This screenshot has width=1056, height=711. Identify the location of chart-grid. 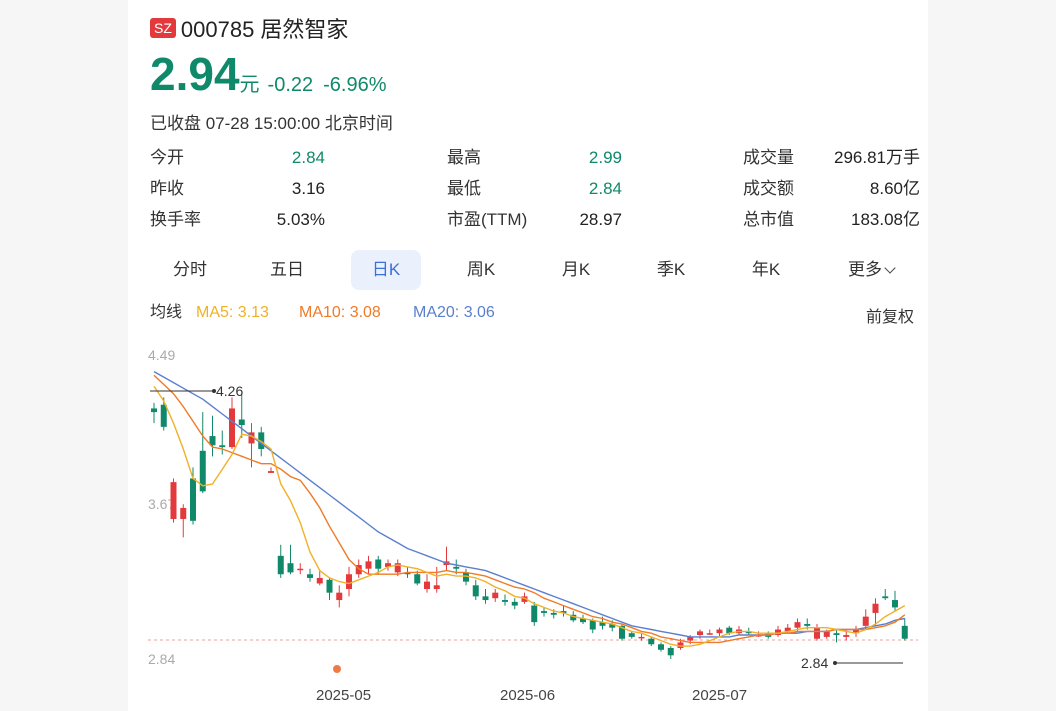
(533, 656).